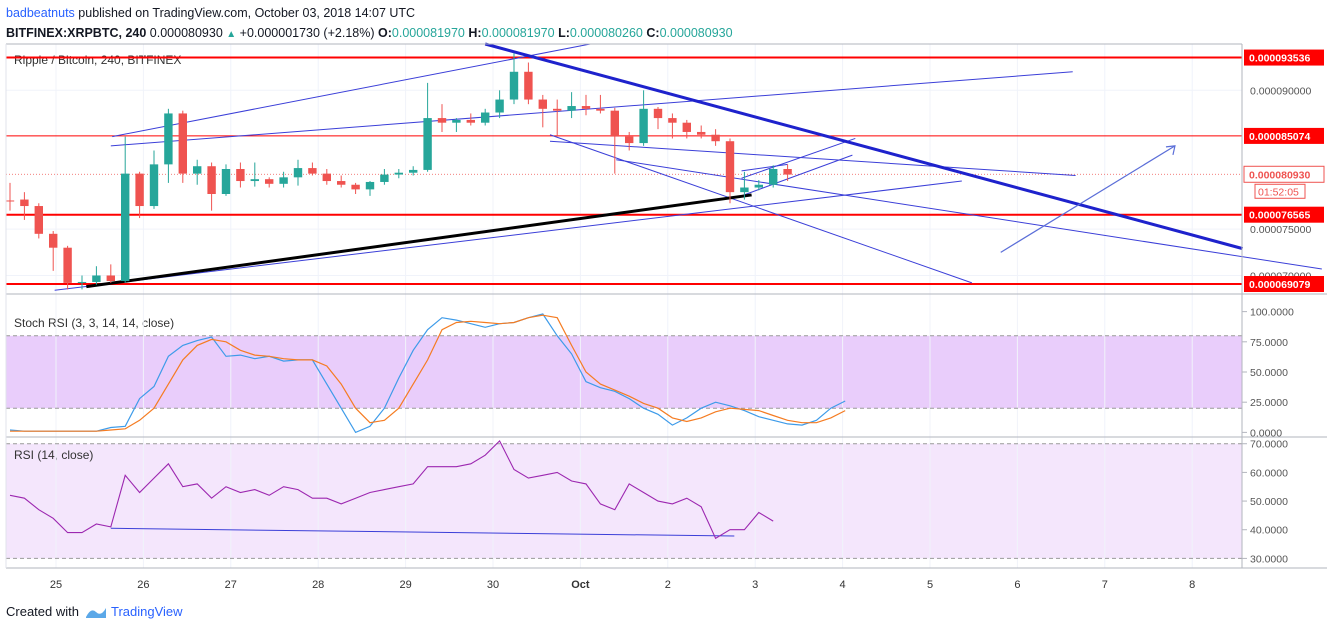 The image size is (1327, 631). I want to click on countdown-bg, so click(1280, 191).